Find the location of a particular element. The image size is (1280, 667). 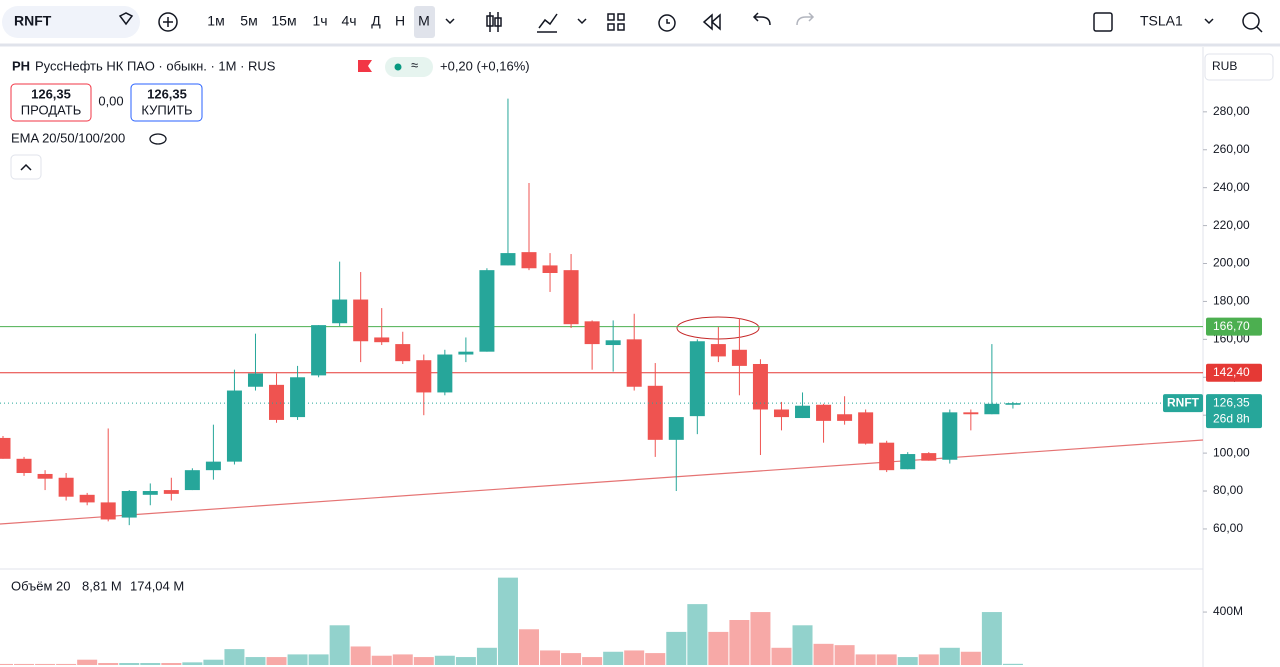

logo-text: PH is located at coordinates (21, 65).